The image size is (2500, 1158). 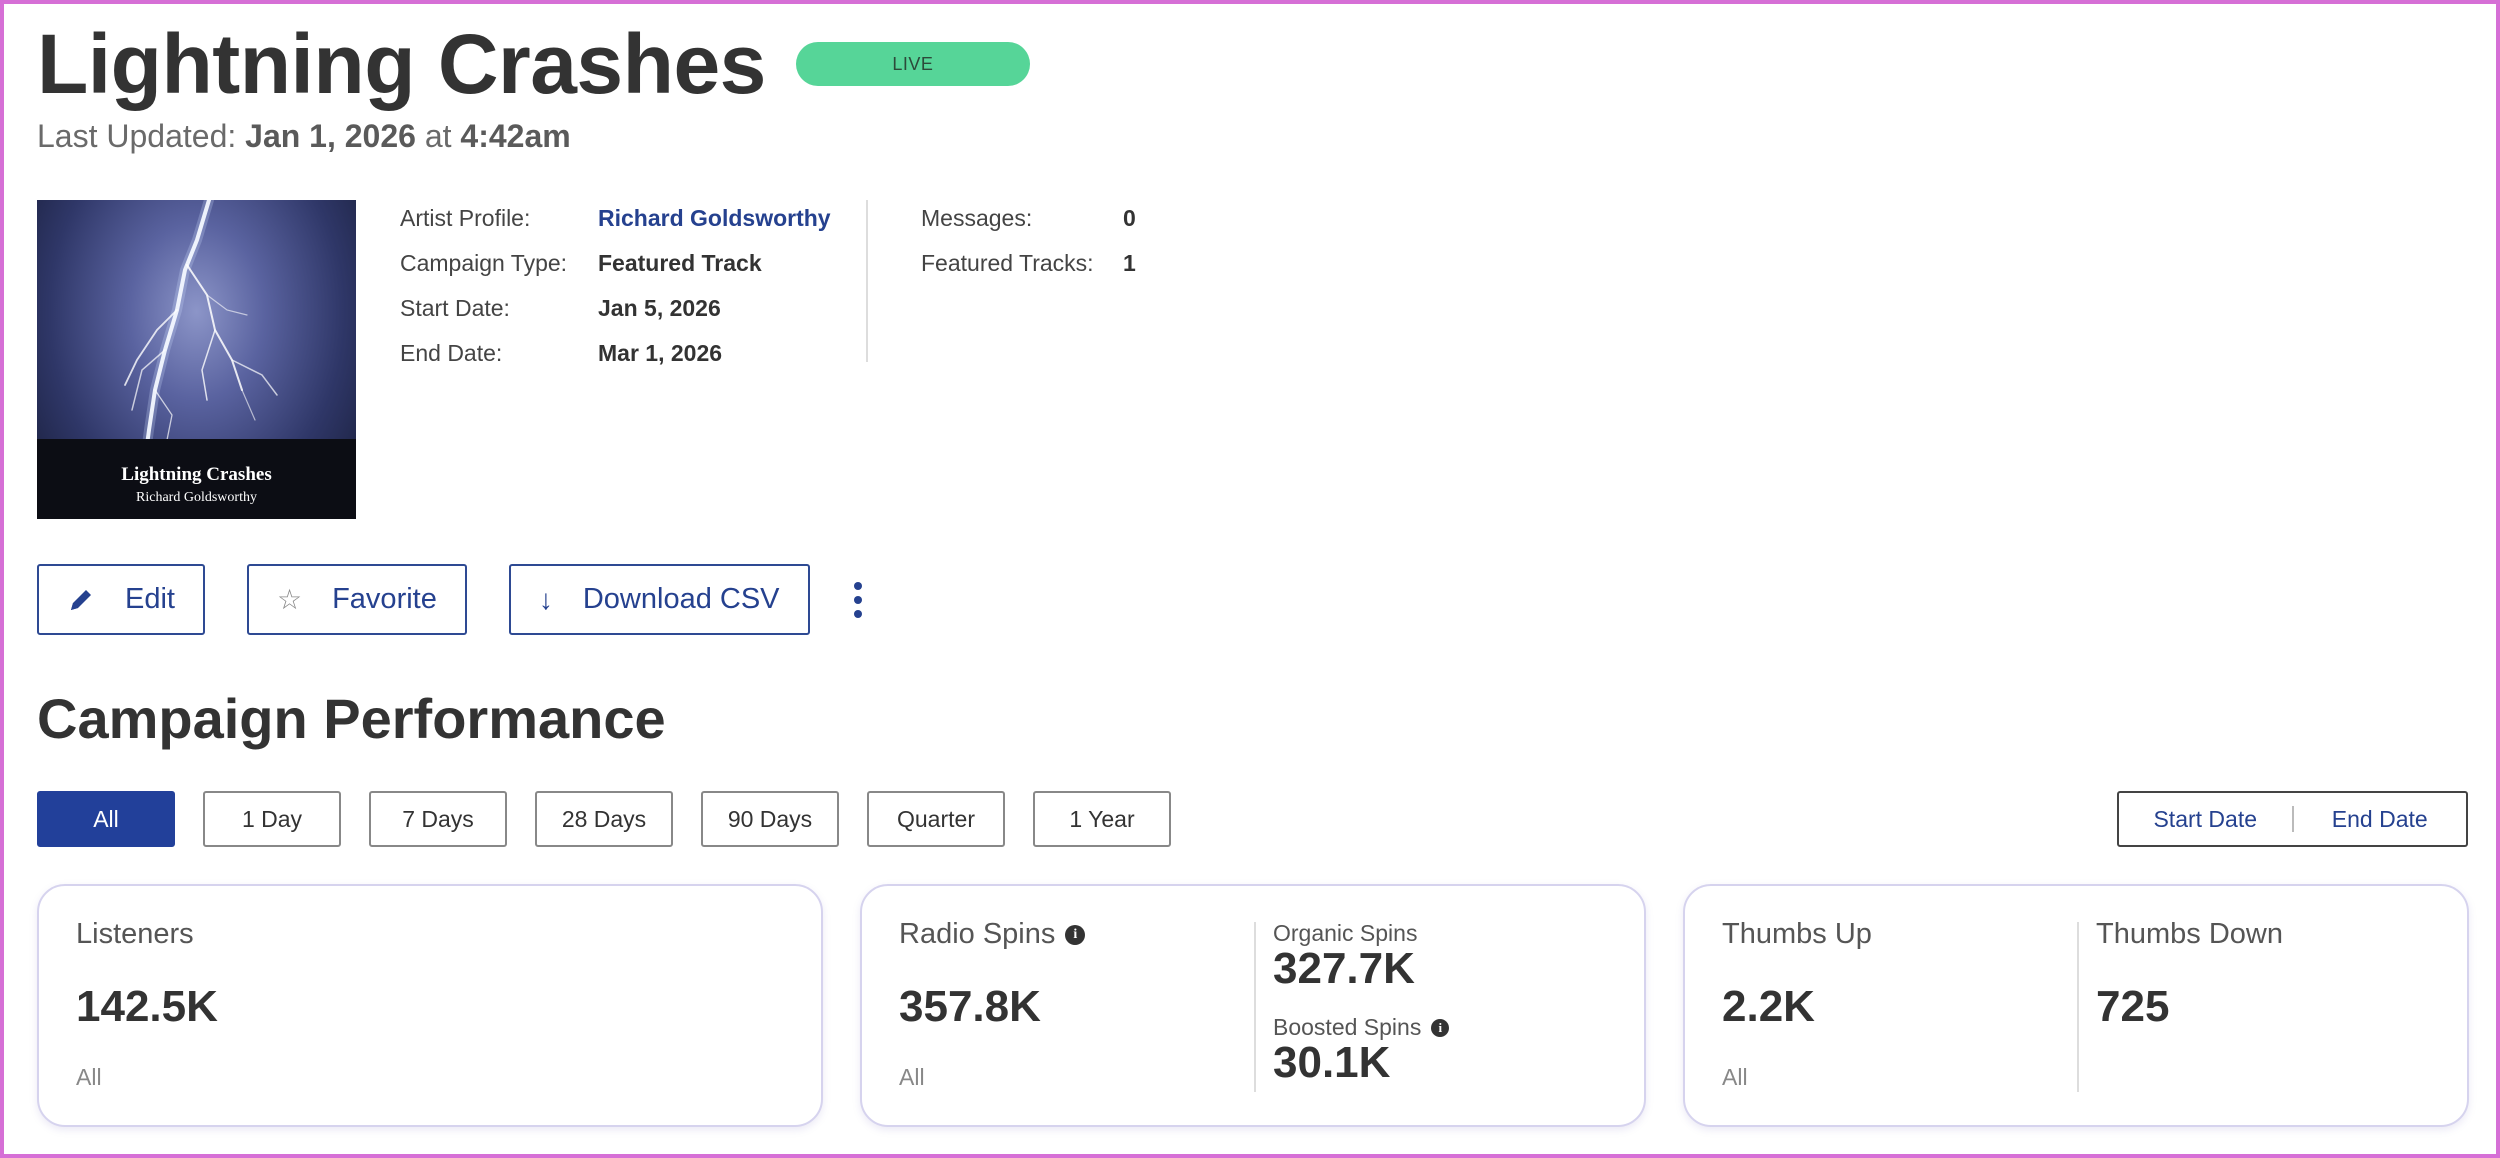 What do you see at coordinates (977, 934) in the screenshot?
I see `radio-spins-label-text: Radio Spins` at bounding box center [977, 934].